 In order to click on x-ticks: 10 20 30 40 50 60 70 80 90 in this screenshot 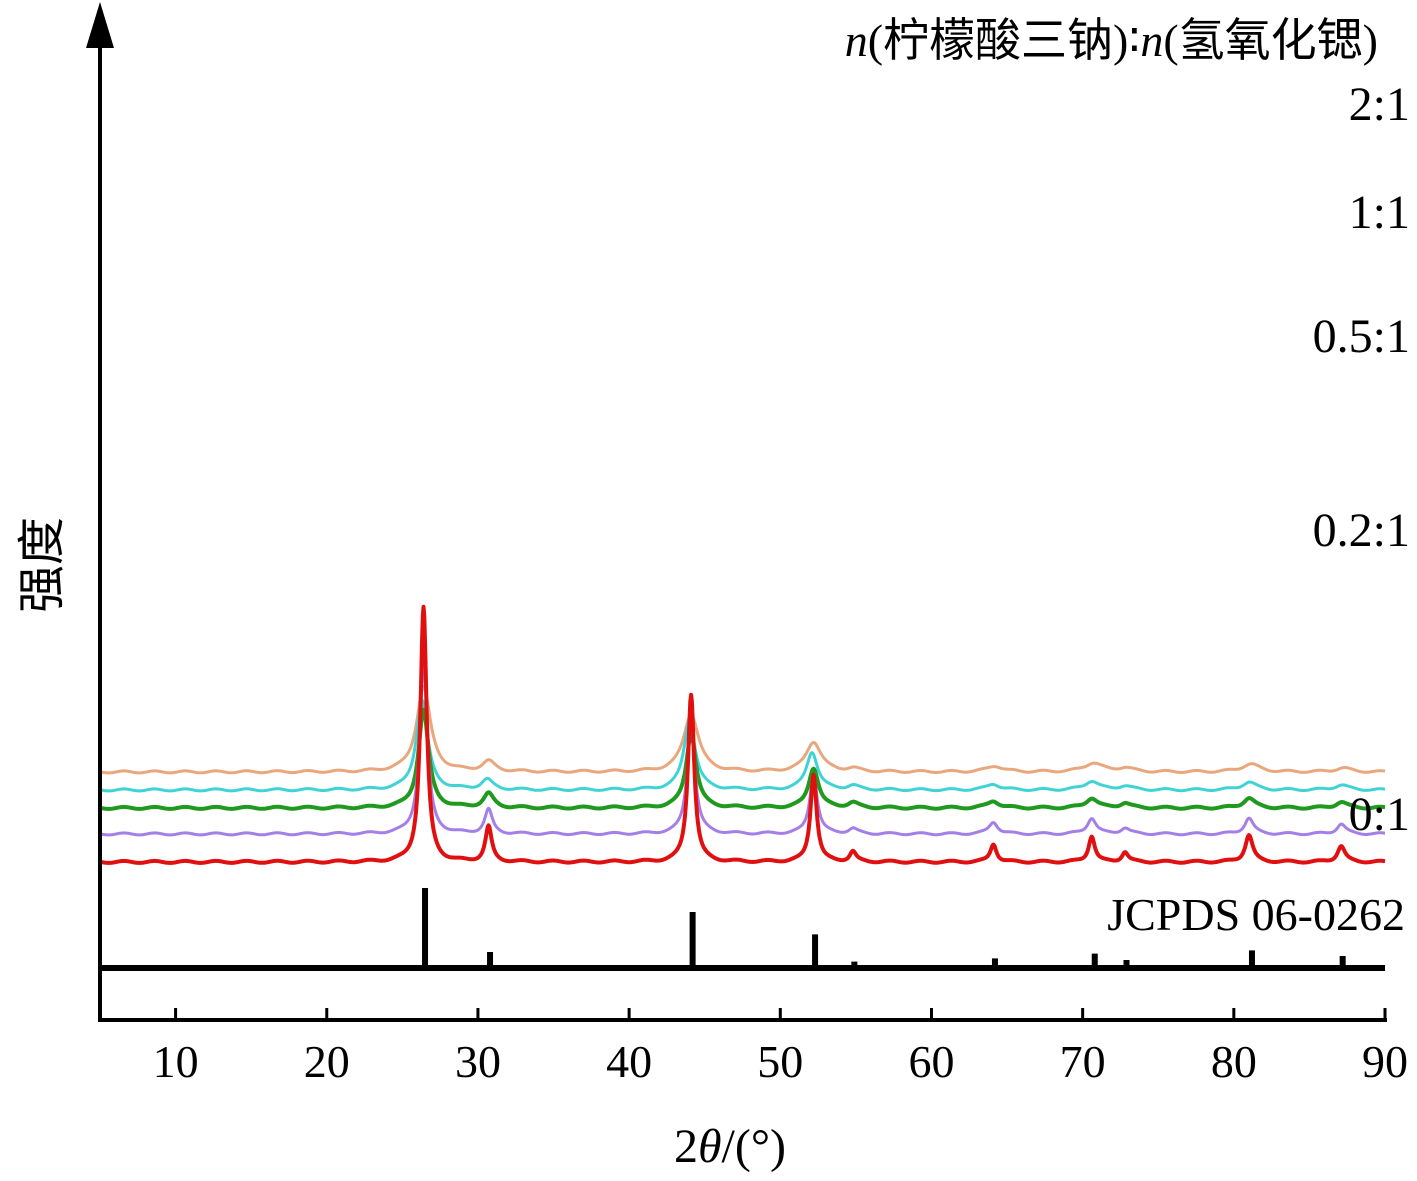, I will do `click(780, 1047)`.